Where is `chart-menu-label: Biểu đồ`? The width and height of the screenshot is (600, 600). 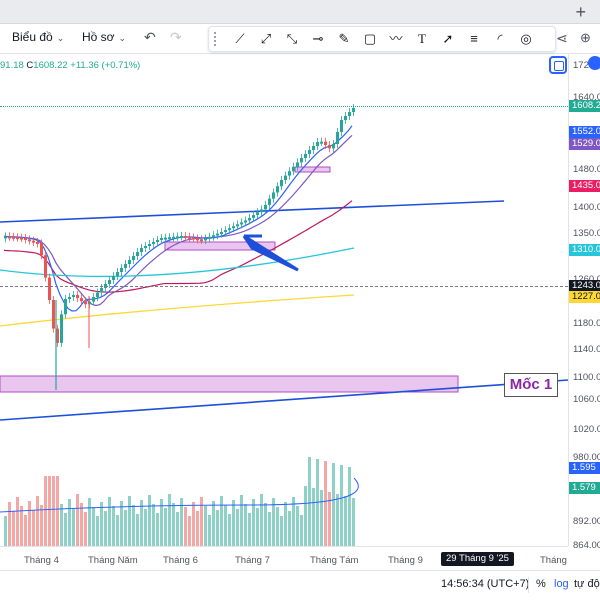
chart-menu-label: Biểu đồ is located at coordinates (32, 37).